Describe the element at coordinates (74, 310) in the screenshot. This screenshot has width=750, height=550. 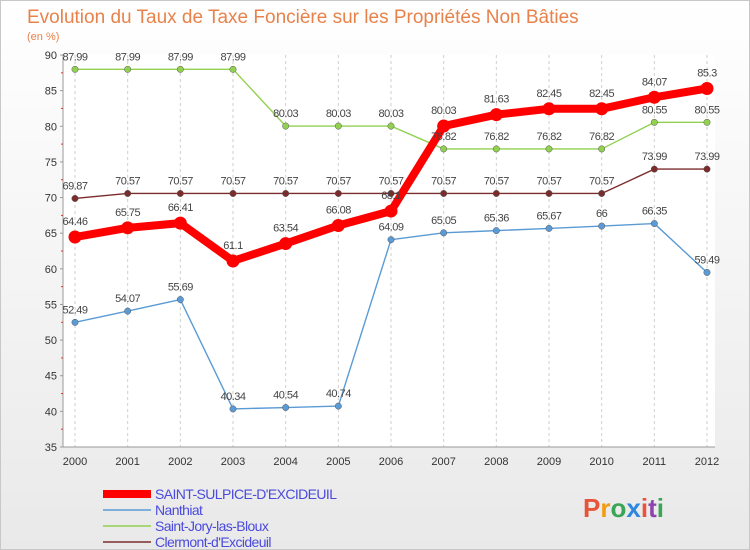
I see `data-label: 52.49` at that location.